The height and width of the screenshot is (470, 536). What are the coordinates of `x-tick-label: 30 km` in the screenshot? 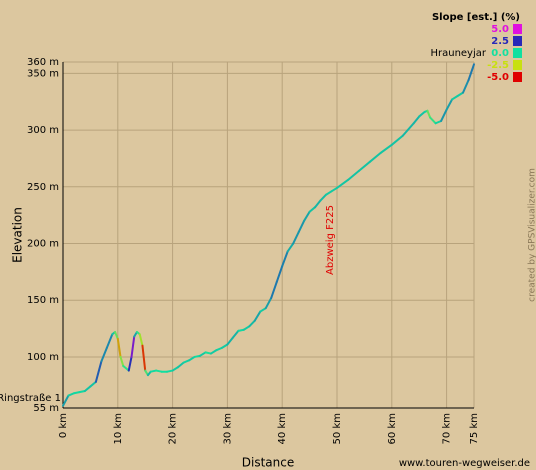 It's located at (227, 428).